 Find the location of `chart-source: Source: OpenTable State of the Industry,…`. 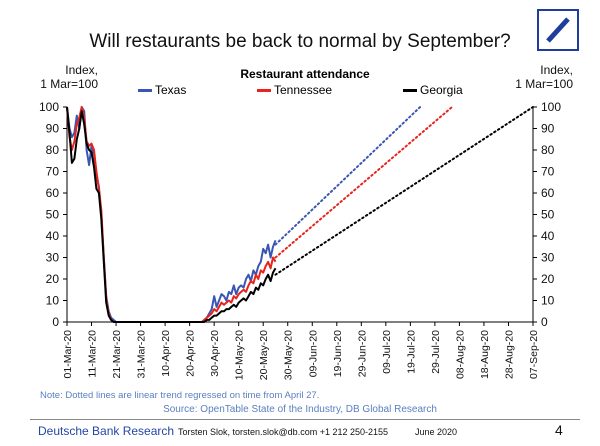

chart-source: Source: OpenTable State of the Industry,… is located at coordinates (300, 409).